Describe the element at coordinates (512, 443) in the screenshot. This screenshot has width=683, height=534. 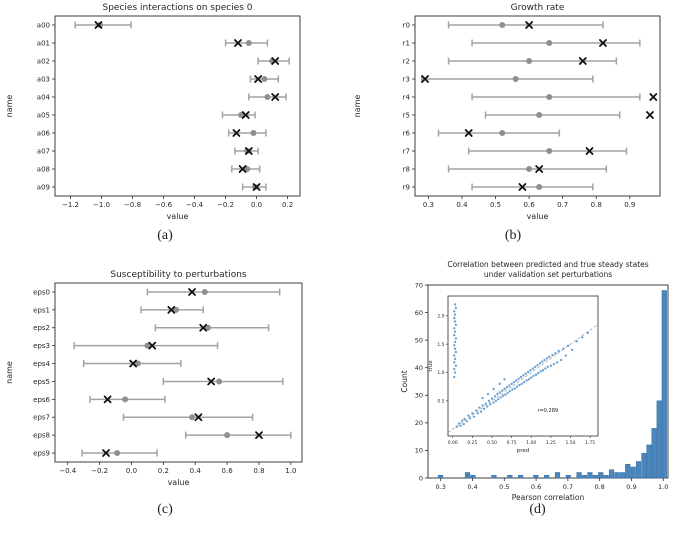
I see `svg-text: 0.75` at that location.